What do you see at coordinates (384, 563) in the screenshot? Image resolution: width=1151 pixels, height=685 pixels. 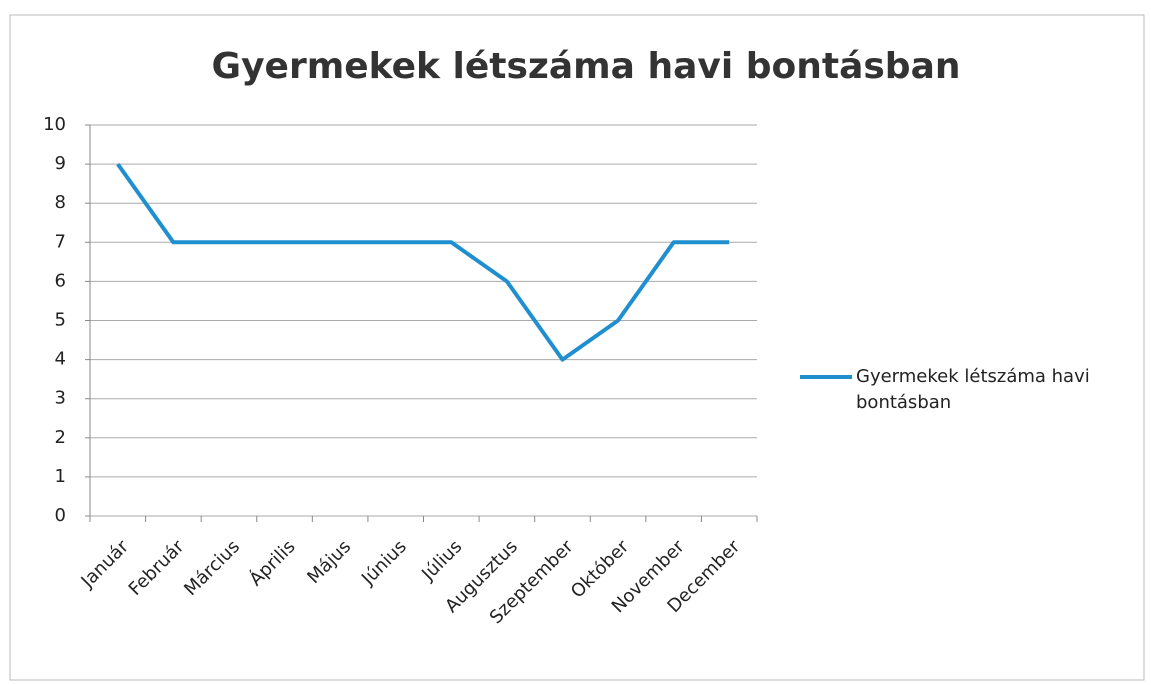 I see `x-tick-label: Június` at bounding box center [384, 563].